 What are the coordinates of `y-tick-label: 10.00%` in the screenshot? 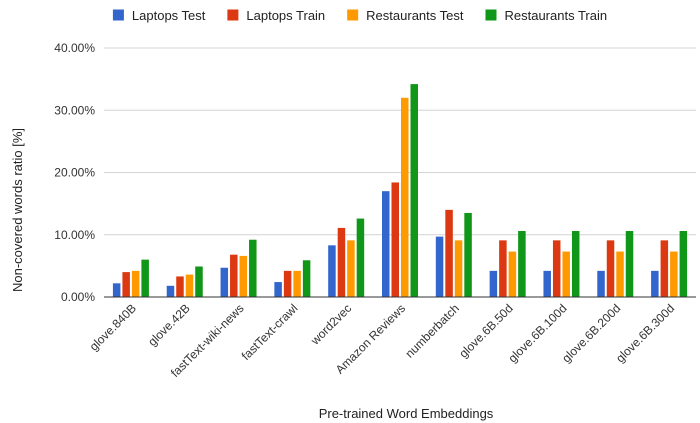 It's located at (74, 235).